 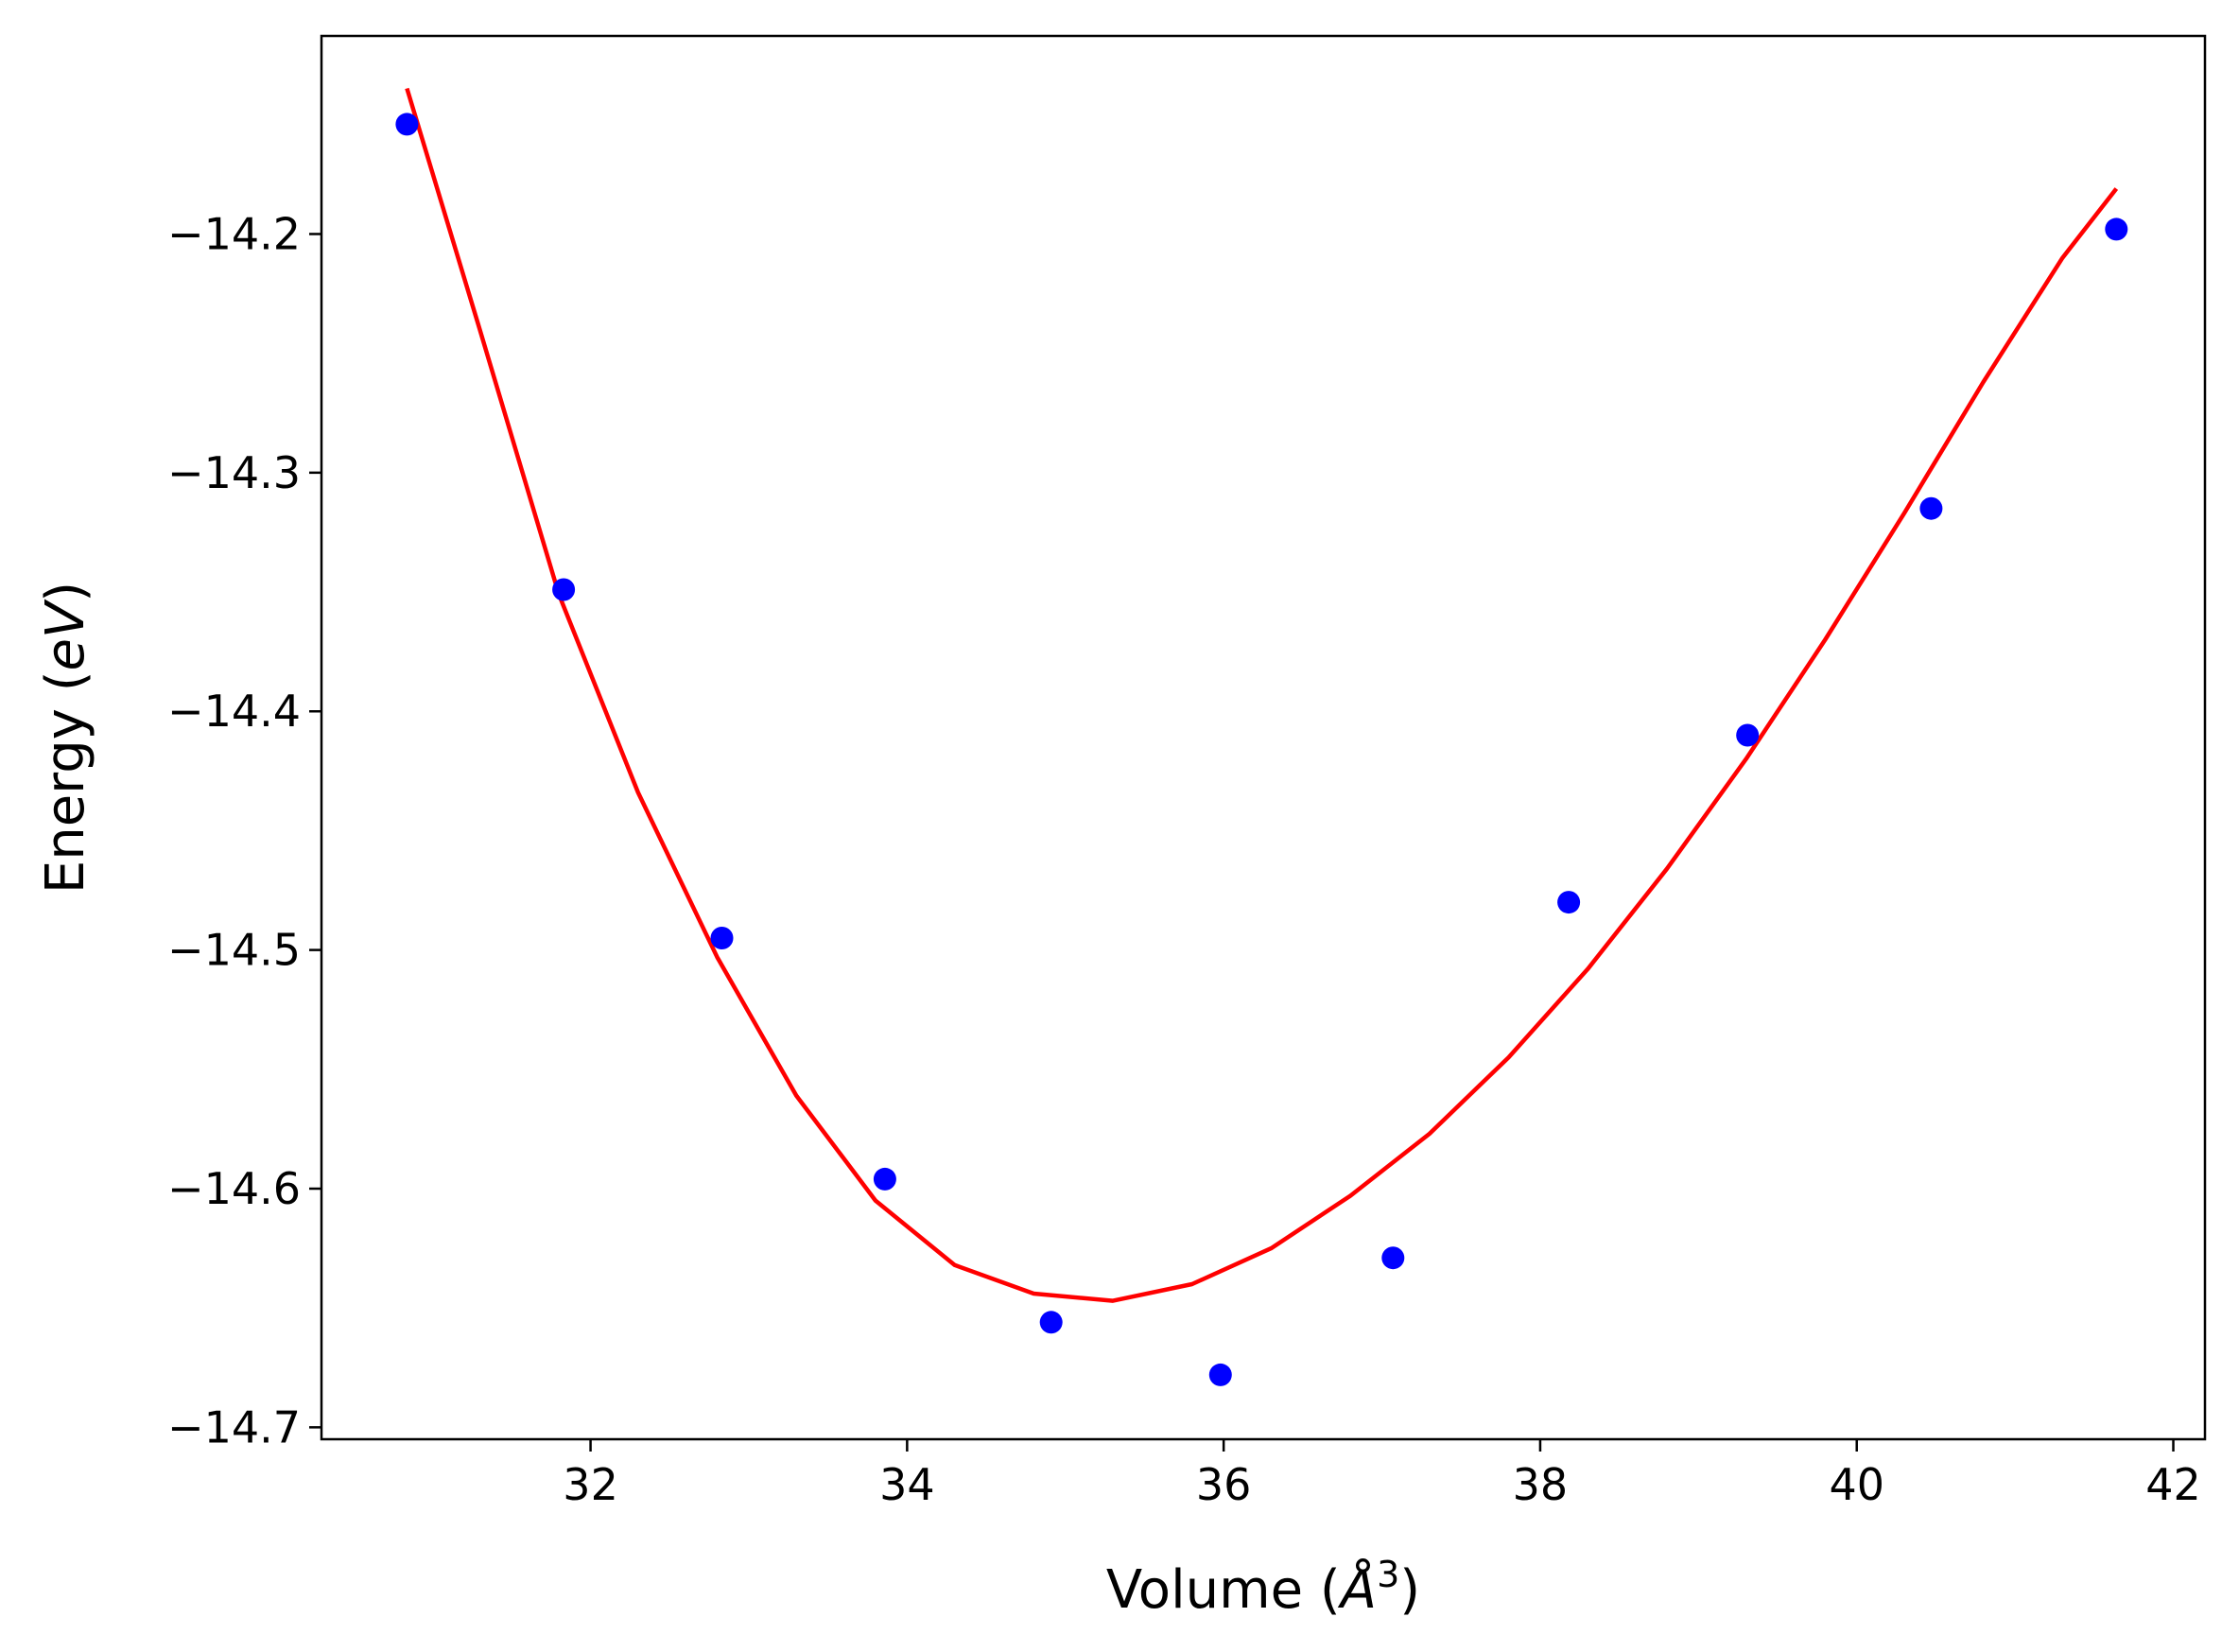 I want to click on y-tick-label: −14.6, so click(x=234, y=1189).